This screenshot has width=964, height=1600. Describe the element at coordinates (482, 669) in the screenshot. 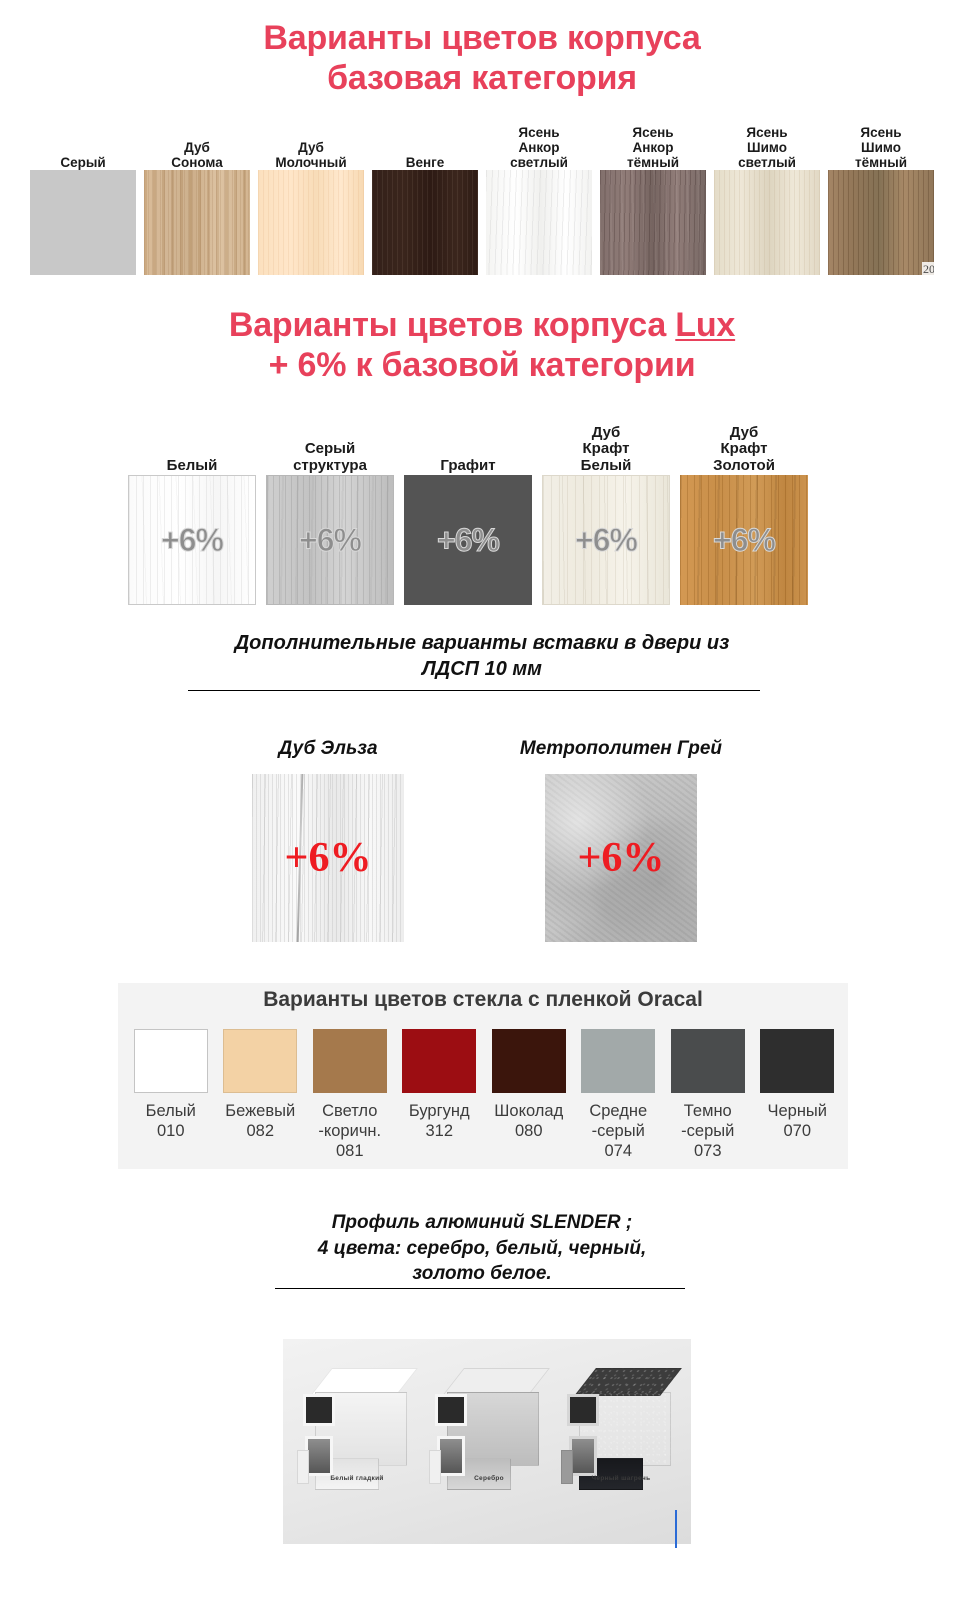

I see `inserts-heading-line2: ЛДСП 10 мм` at that location.